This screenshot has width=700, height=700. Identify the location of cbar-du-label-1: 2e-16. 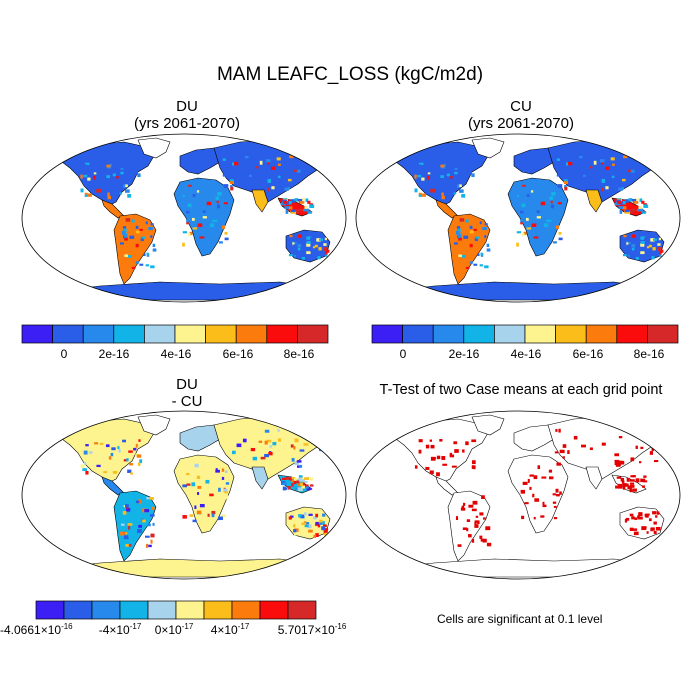
(114, 354).